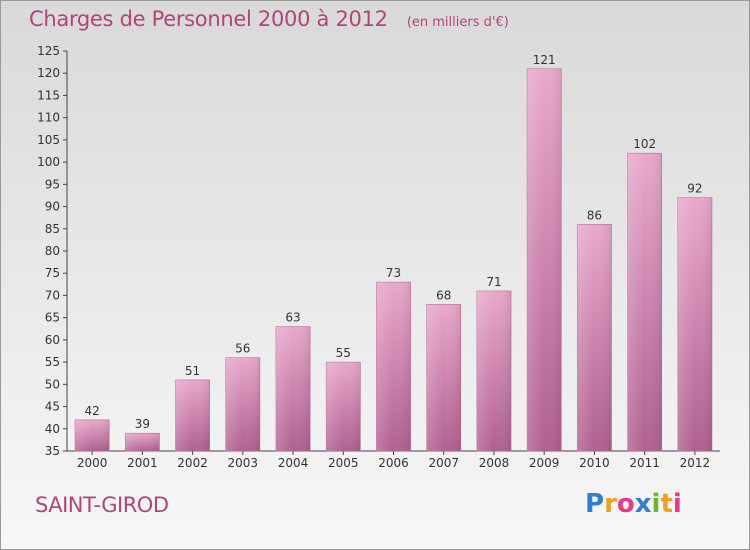 The height and width of the screenshot is (550, 750). What do you see at coordinates (52, 362) in the screenshot?
I see `y-tick-label: 55` at bounding box center [52, 362].